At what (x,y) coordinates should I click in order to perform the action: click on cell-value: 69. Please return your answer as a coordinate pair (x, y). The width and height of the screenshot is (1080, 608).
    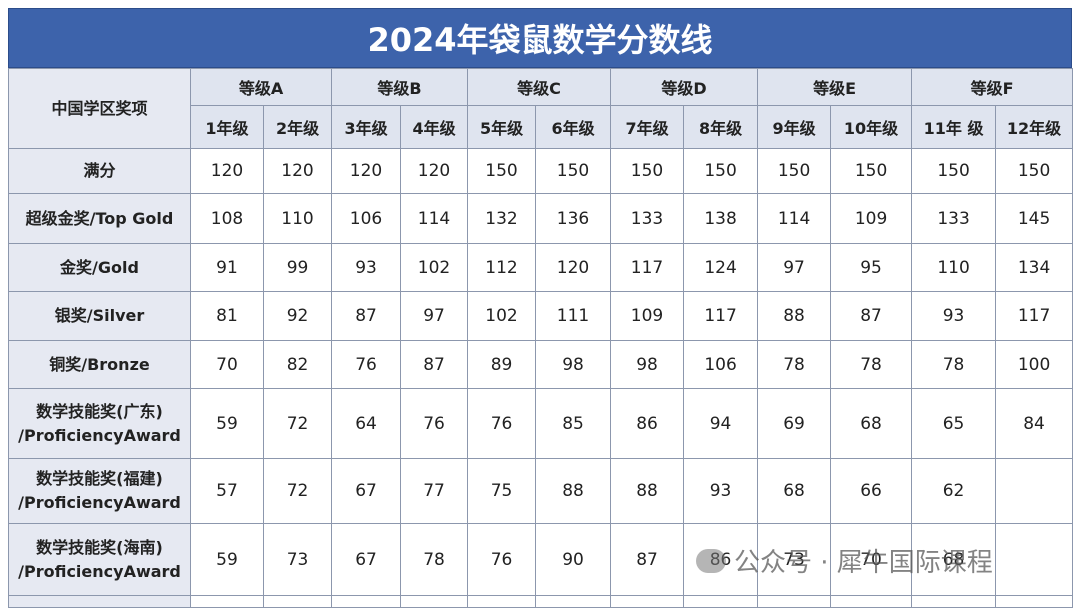
    Looking at the image, I should click on (794, 423).